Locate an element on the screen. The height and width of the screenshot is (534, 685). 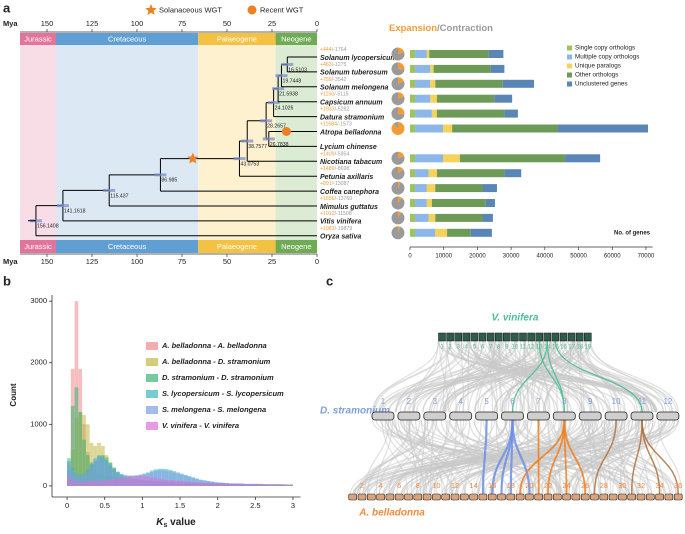
expansion-label: +11684 is located at coordinates (328, 125).